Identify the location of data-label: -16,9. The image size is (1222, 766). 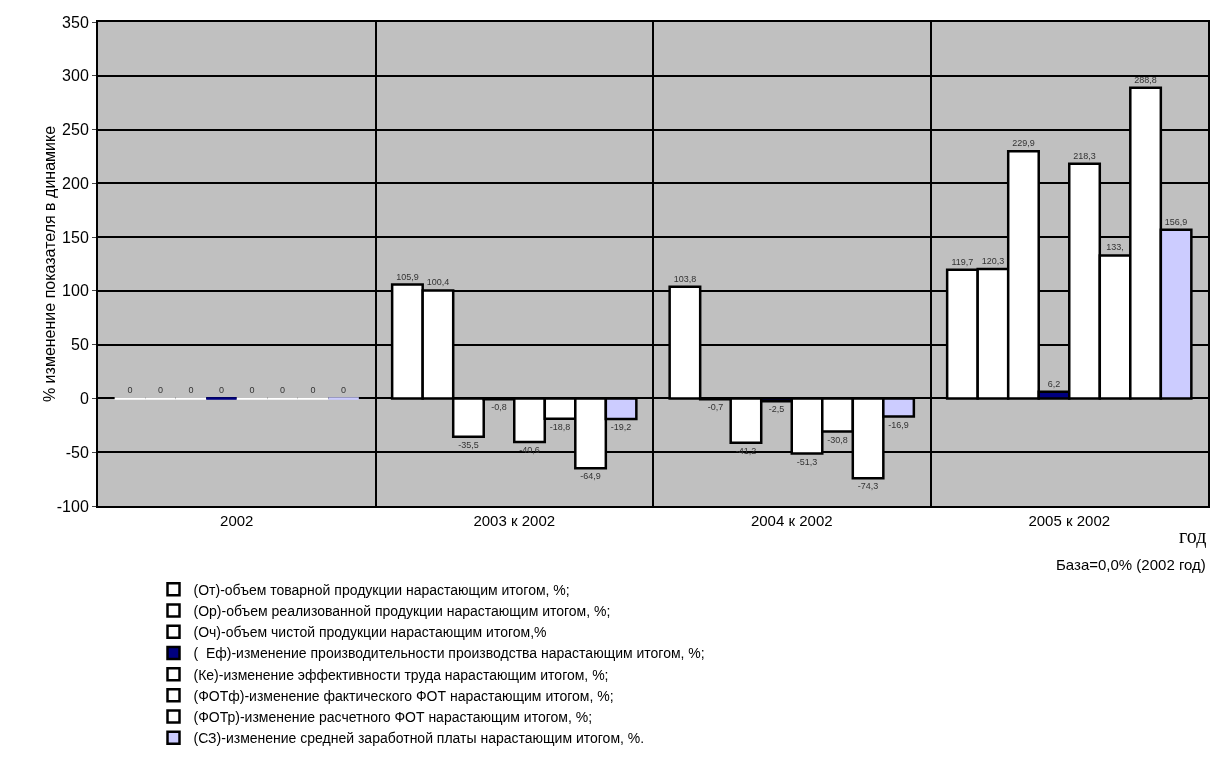
(898, 424).